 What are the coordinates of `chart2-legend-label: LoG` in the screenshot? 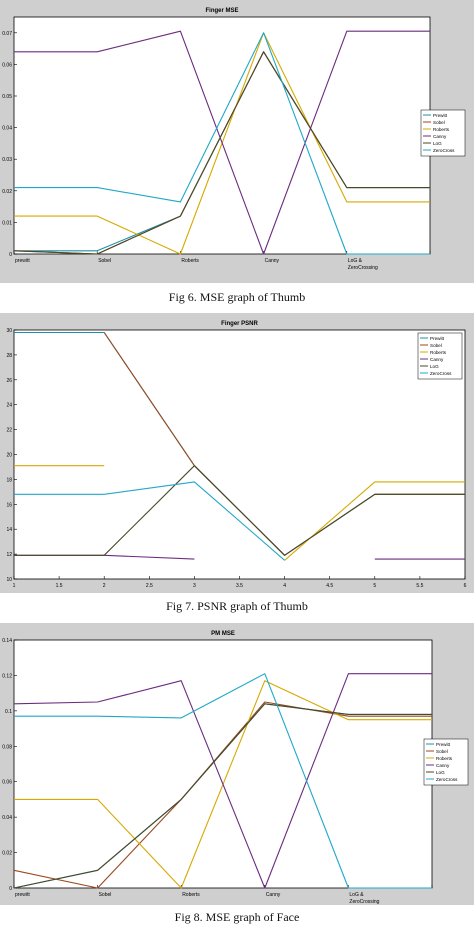 It's located at (440, 772).